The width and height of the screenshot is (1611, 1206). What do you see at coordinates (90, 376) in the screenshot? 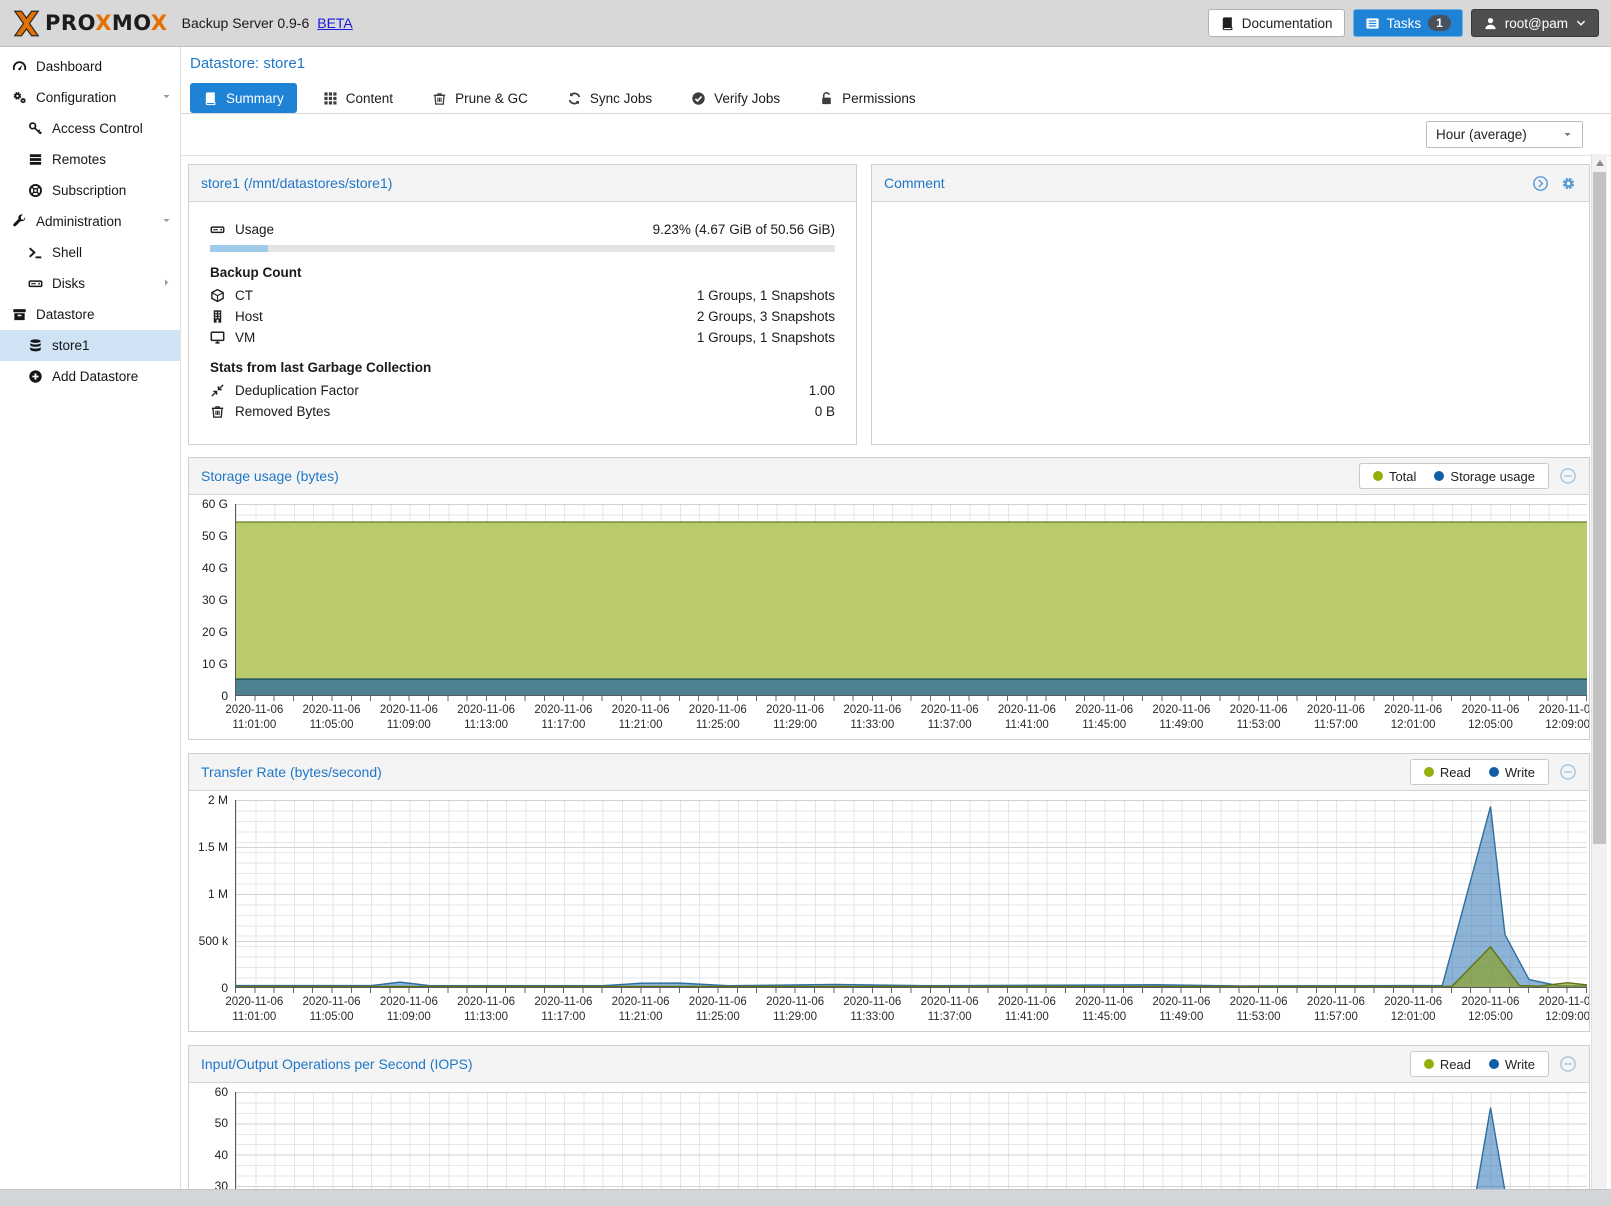
I see `sidebar-item-add-datastore: Add Datastore` at bounding box center [90, 376].